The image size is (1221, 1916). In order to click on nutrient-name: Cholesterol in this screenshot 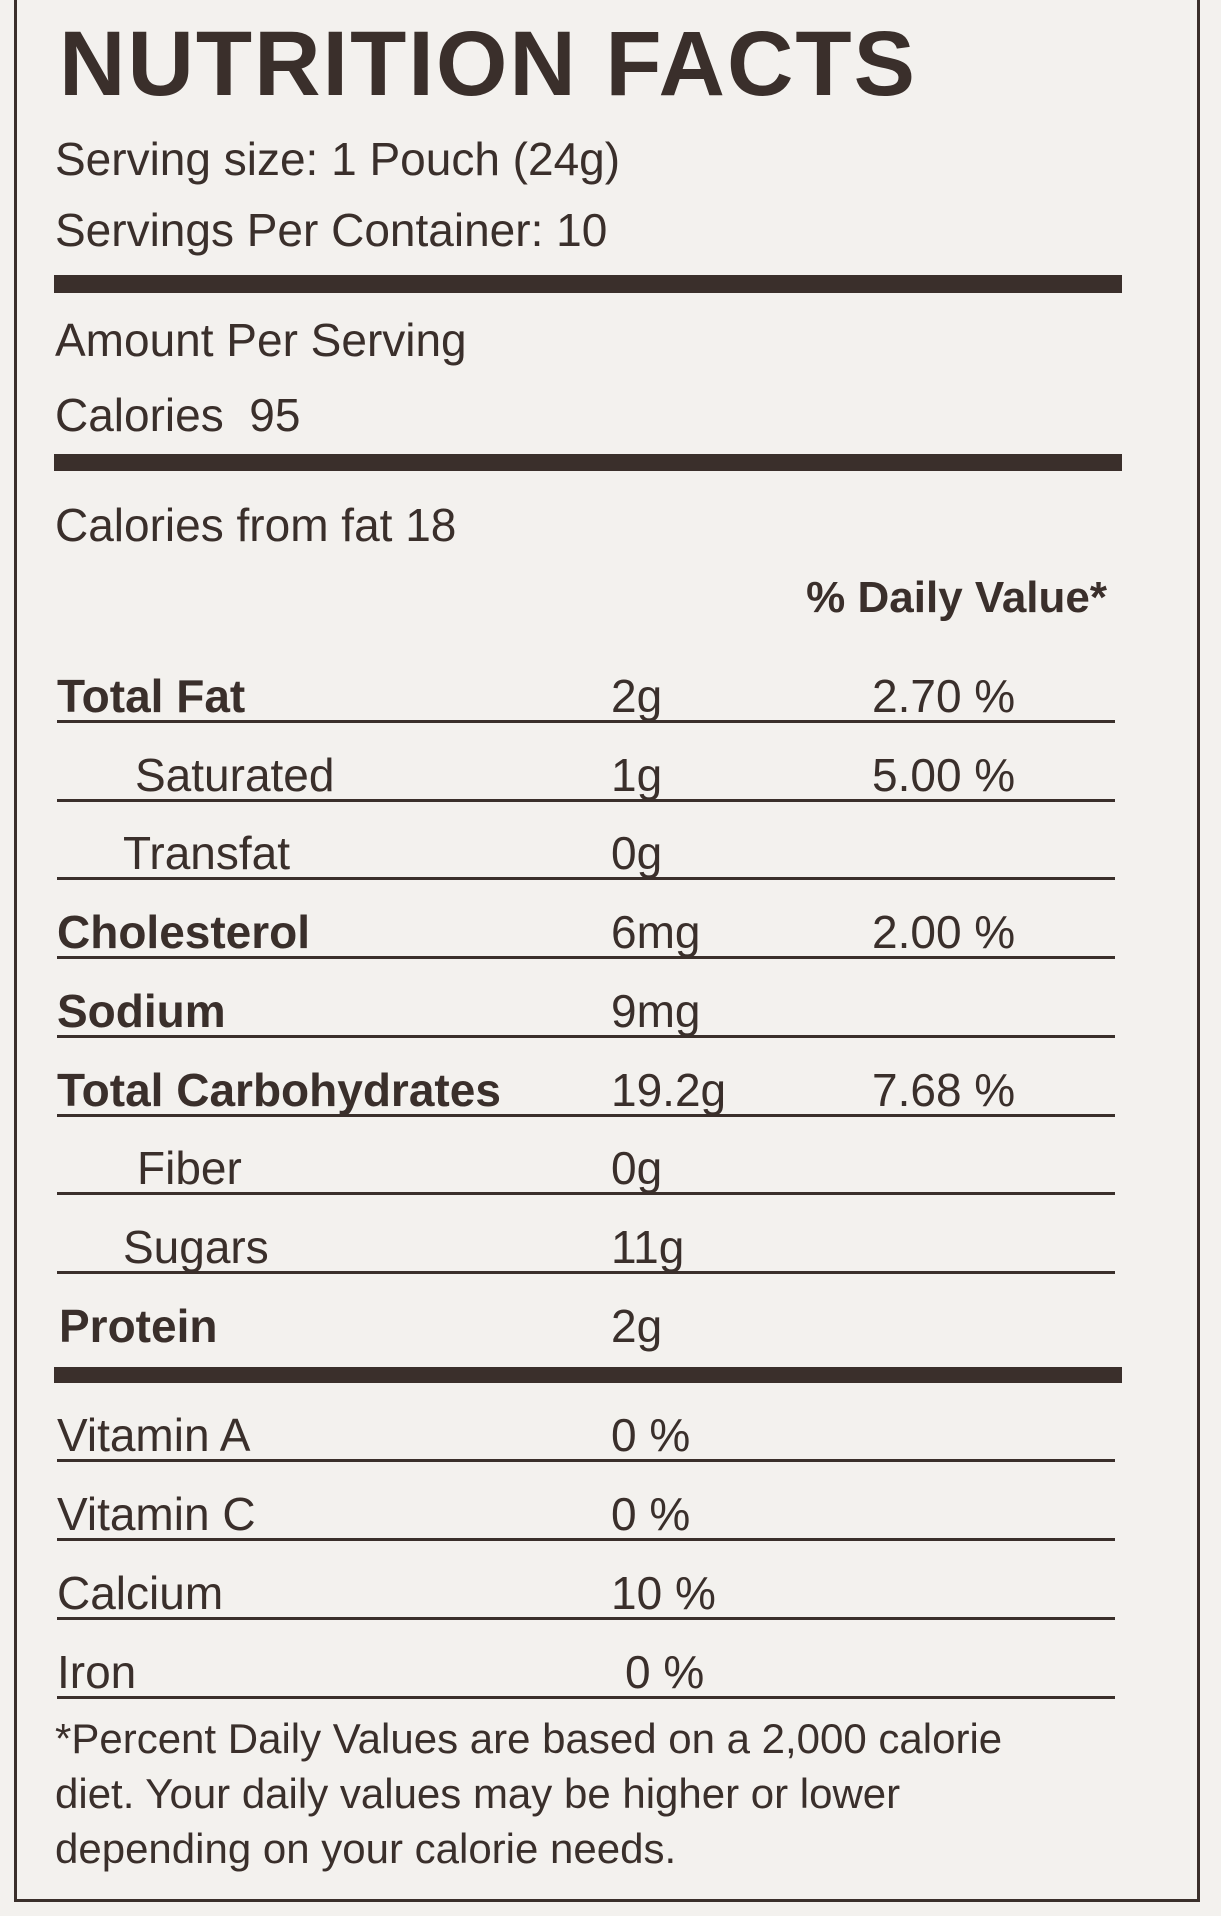, I will do `click(184, 932)`.